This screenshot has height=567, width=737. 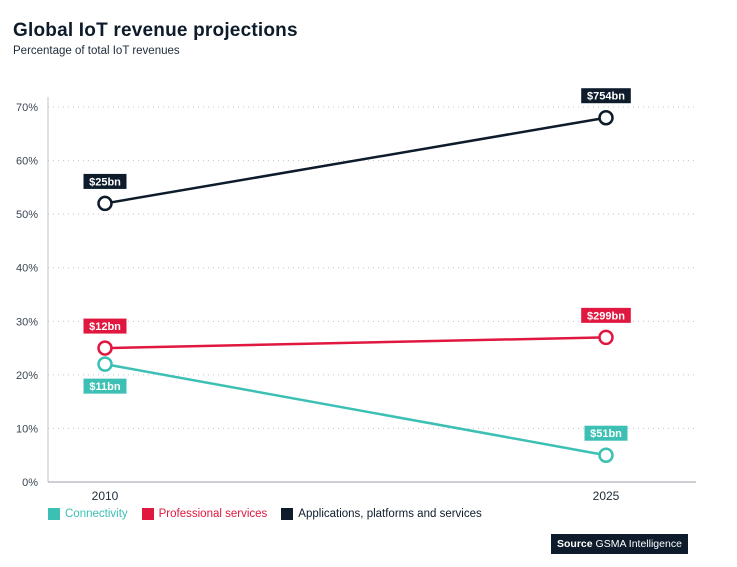 What do you see at coordinates (213, 514) in the screenshot?
I see `legend-label-professional-services: Professional services` at bounding box center [213, 514].